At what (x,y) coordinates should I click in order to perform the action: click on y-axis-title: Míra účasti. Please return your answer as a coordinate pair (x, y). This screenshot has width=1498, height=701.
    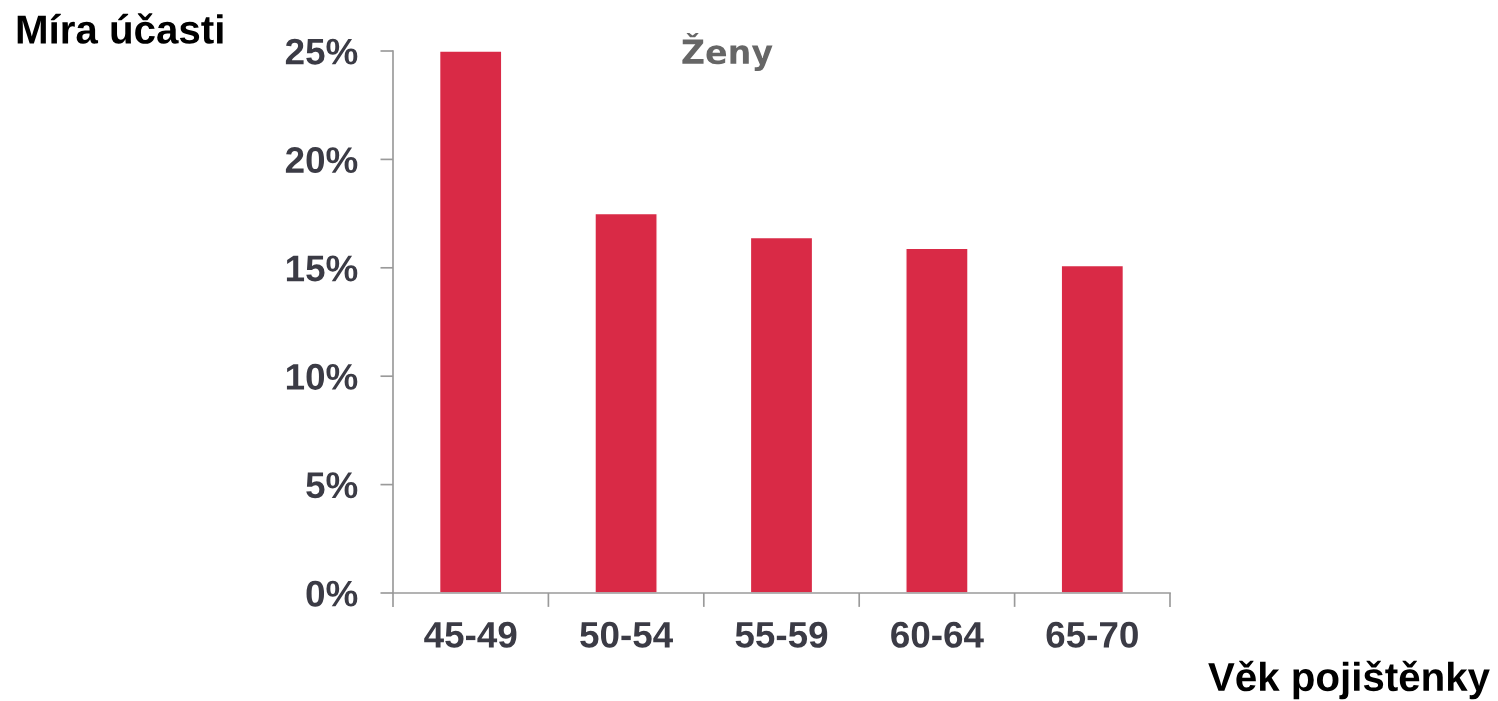
    Looking at the image, I should click on (120, 28).